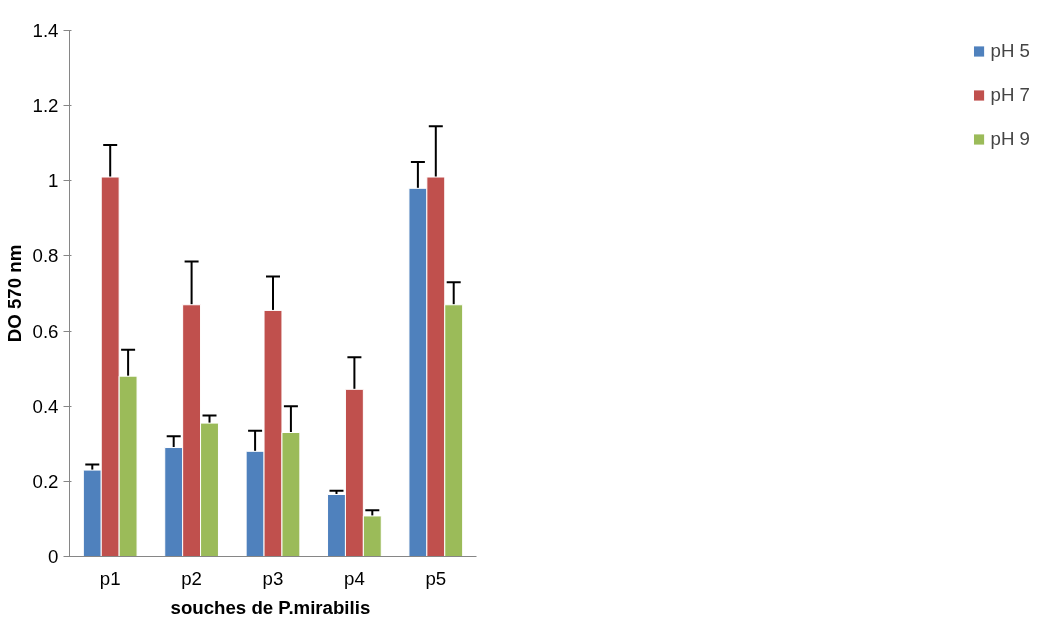  I want to click on x-tick-label: p4, so click(354, 578).